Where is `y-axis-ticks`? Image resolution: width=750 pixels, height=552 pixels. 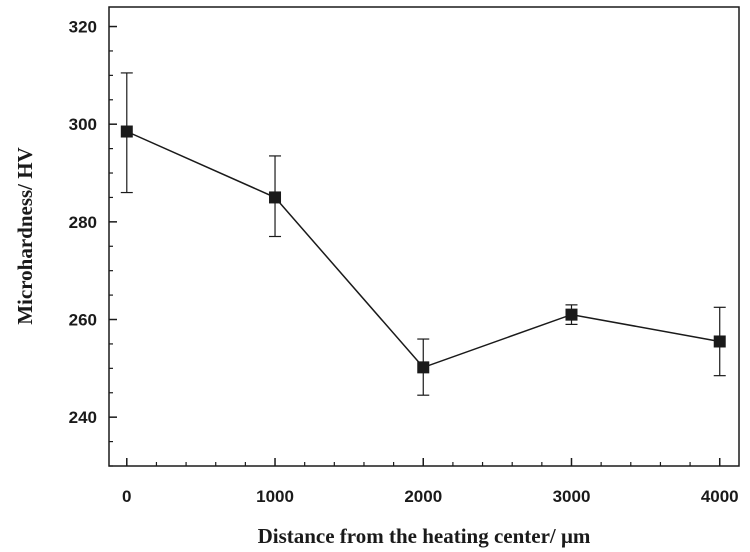
y-axis-ticks is located at coordinates (113, 246).